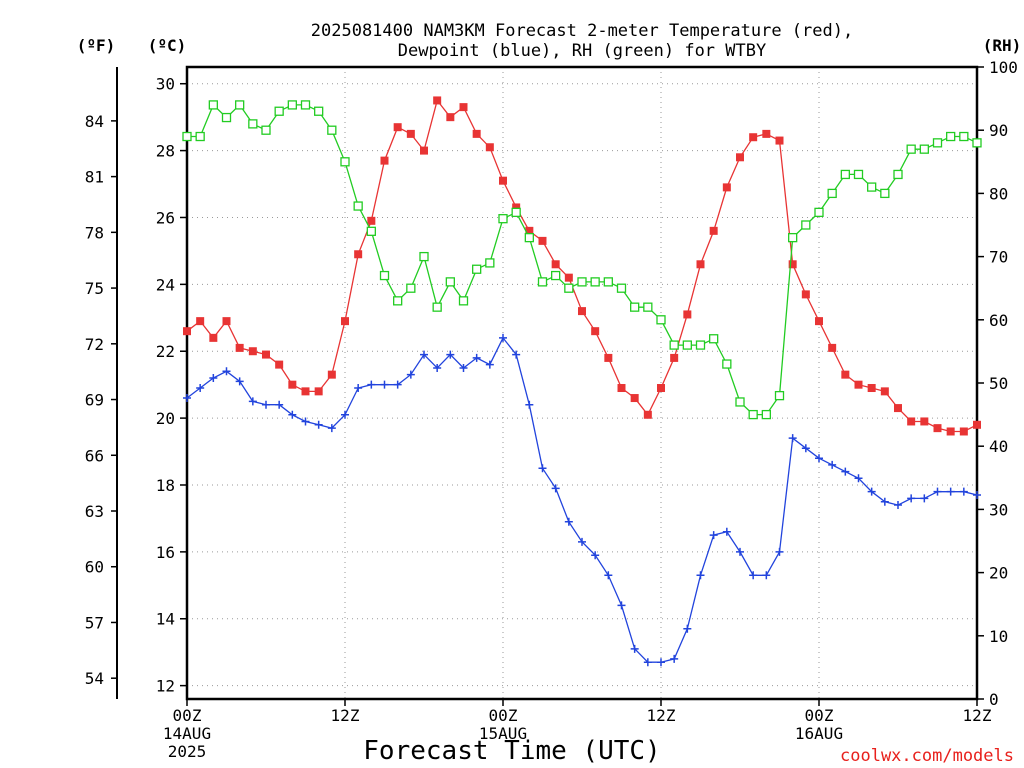 This screenshot has width=1024, height=768. What do you see at coordinates (167, 45) in the screenshot?
I see `celsius-unit-label: (ºC)` at bounding box center [167, 45].